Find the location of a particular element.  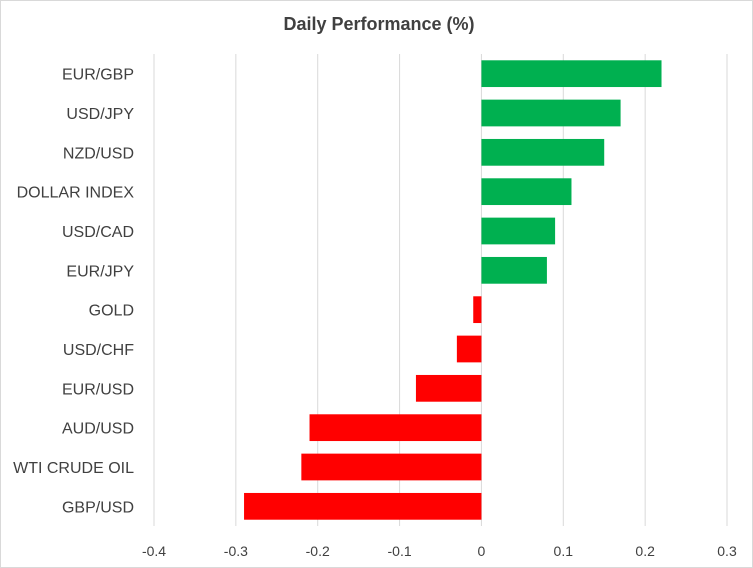

x-tick-label-7: 0.3 is located at coordinates (727, 551).